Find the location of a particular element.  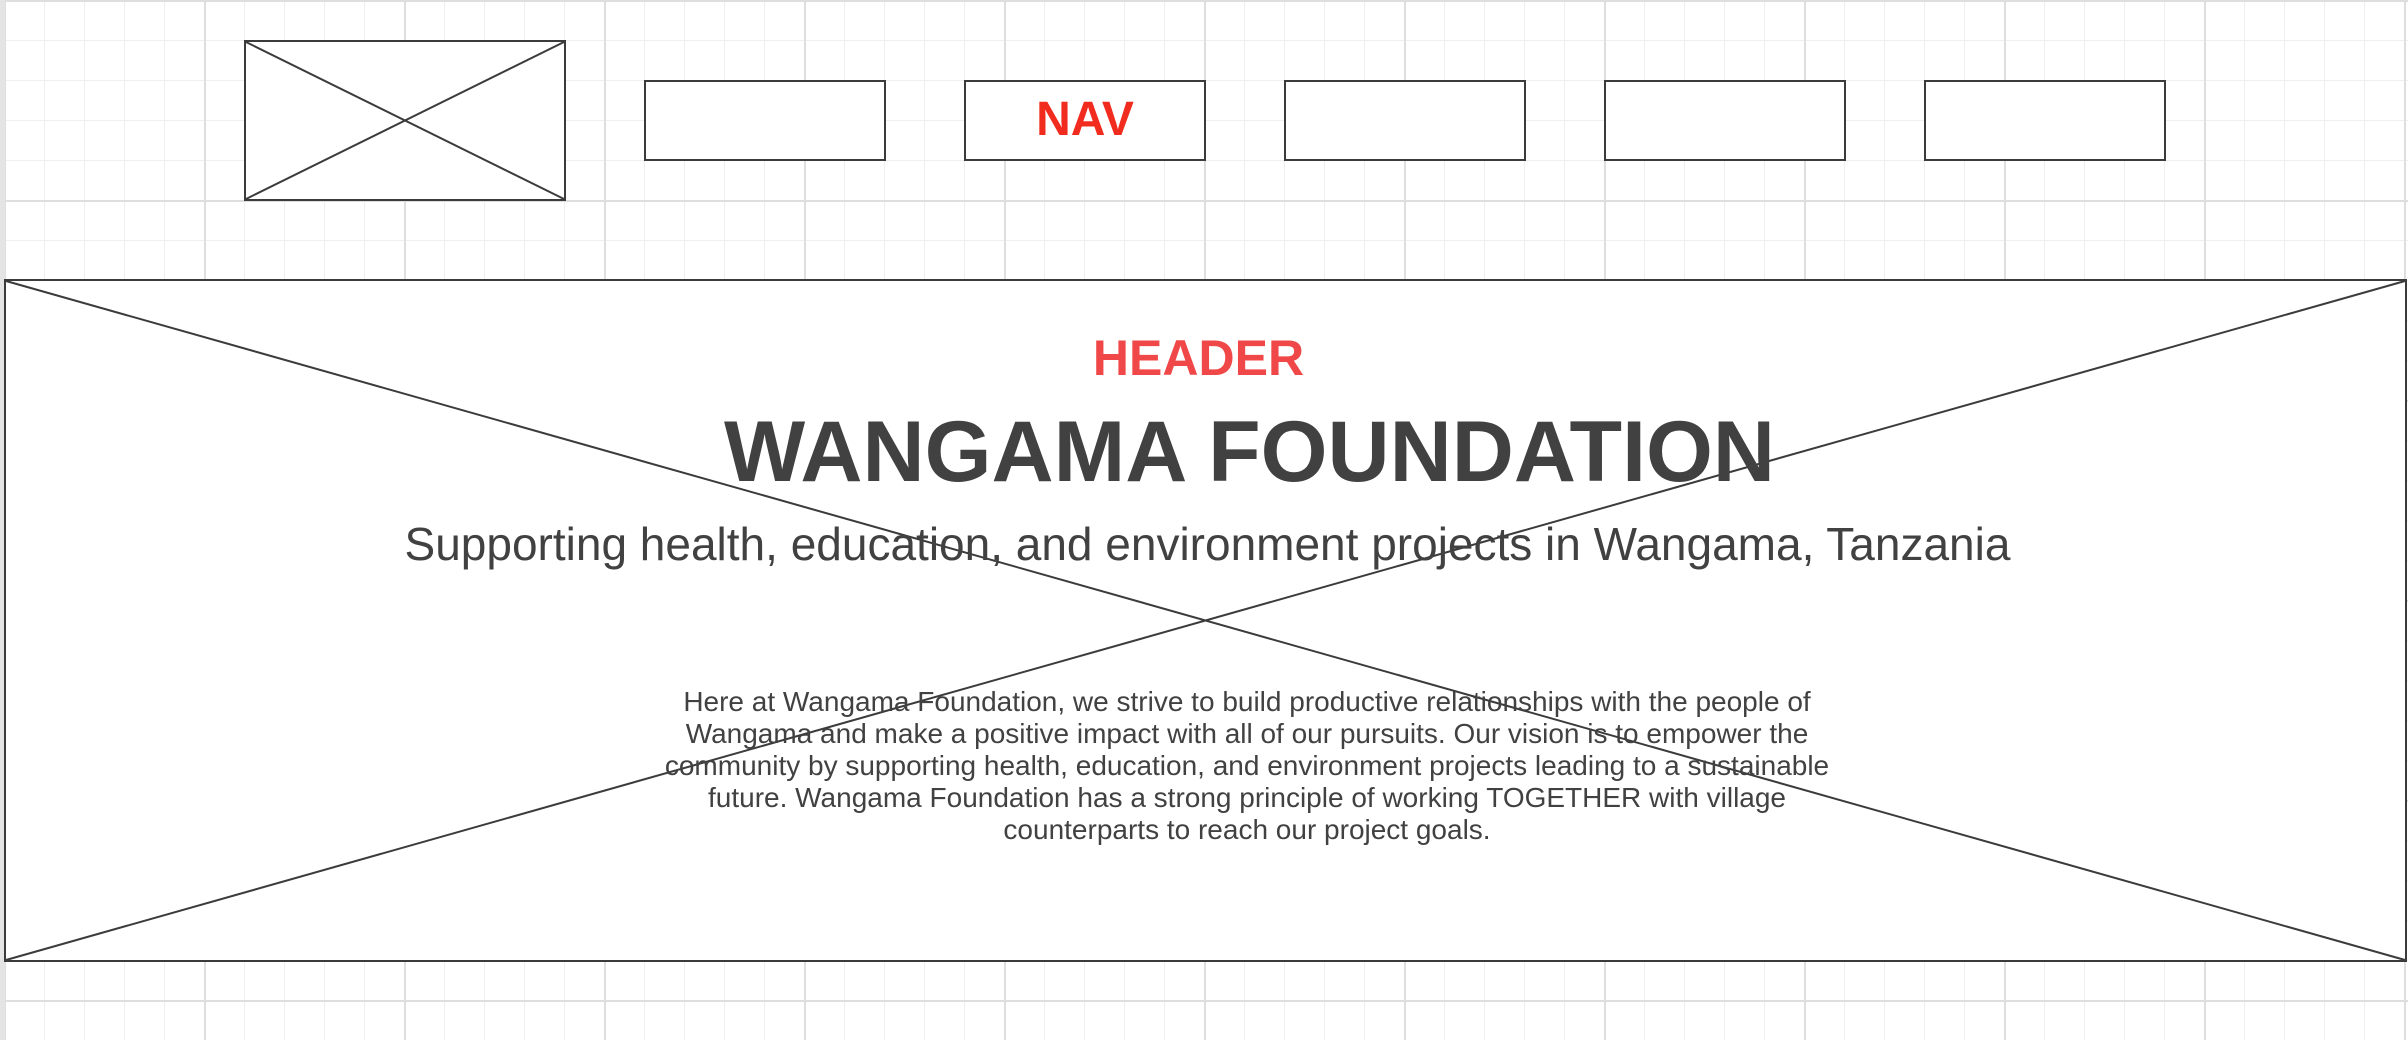

header-annotation: HEADER is located at coordinates (1198, 358).